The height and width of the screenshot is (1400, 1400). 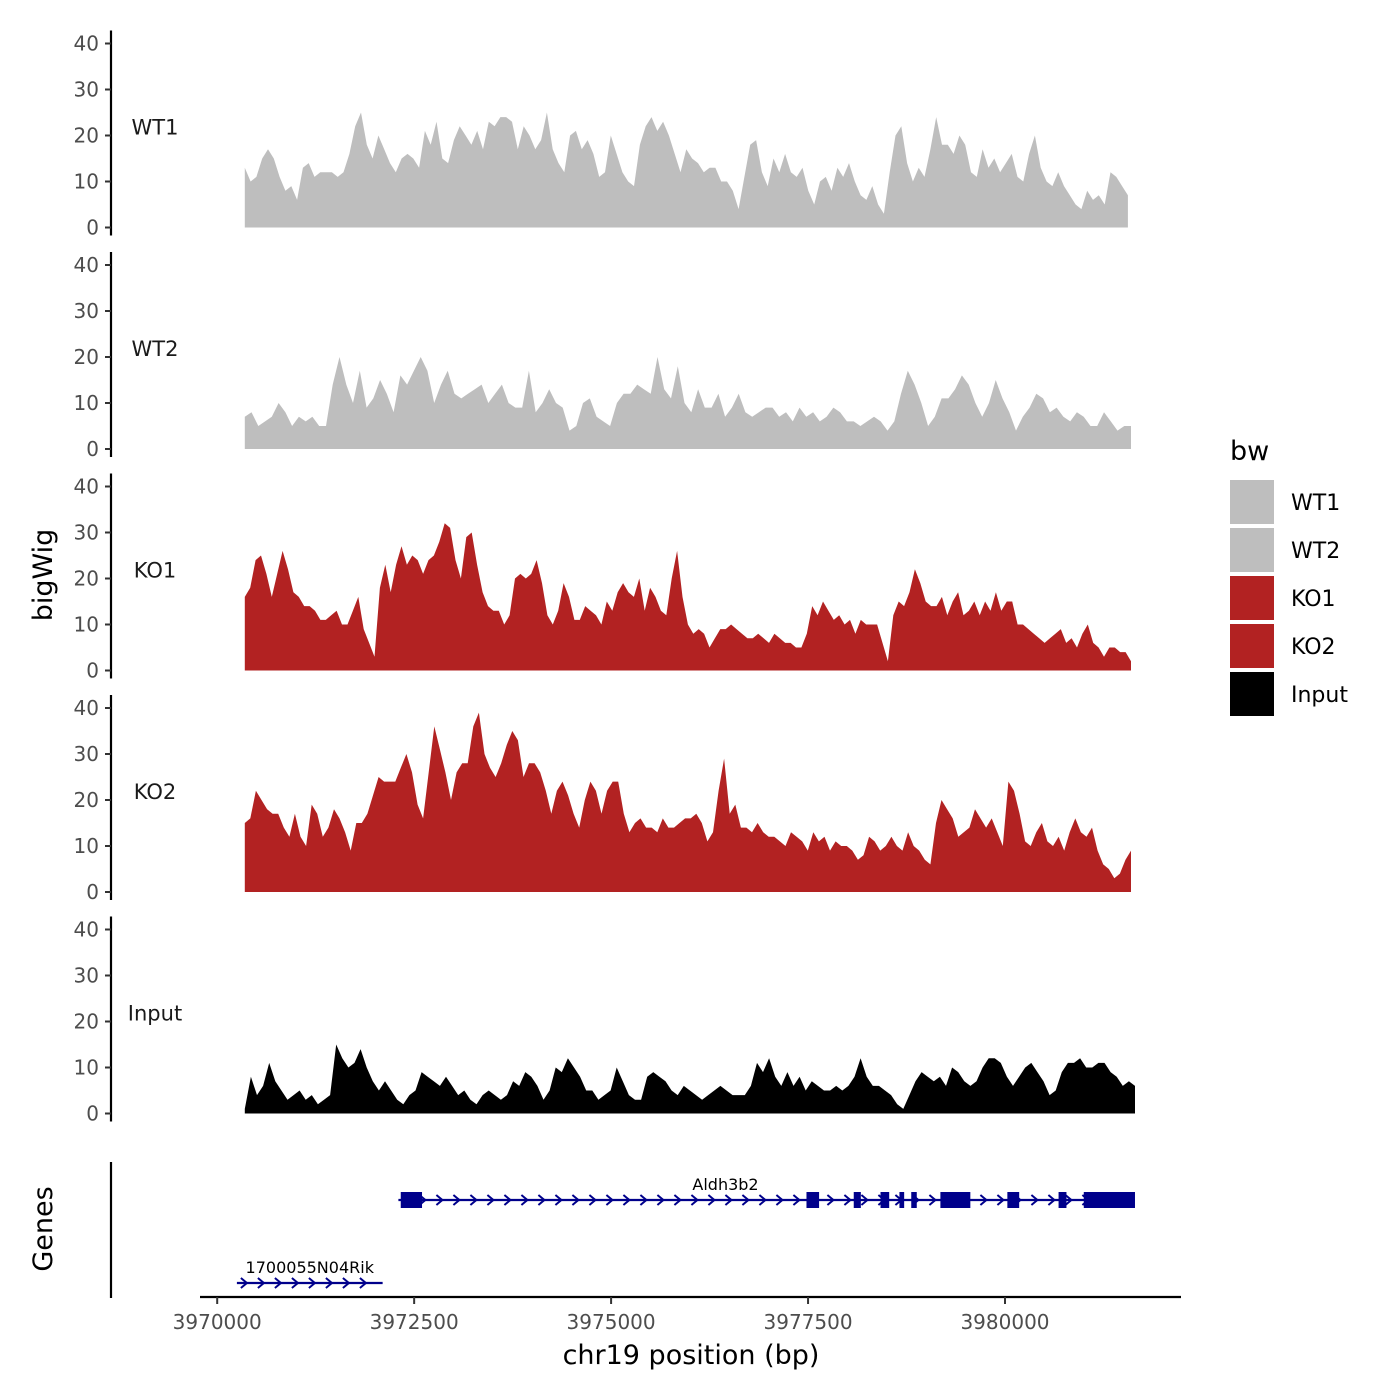 What do you see at coordinates (603, 356) in the screenshot?
I see `track-wt2: 0 10 20 30 40 WT2` at bounding box center [603, 356].